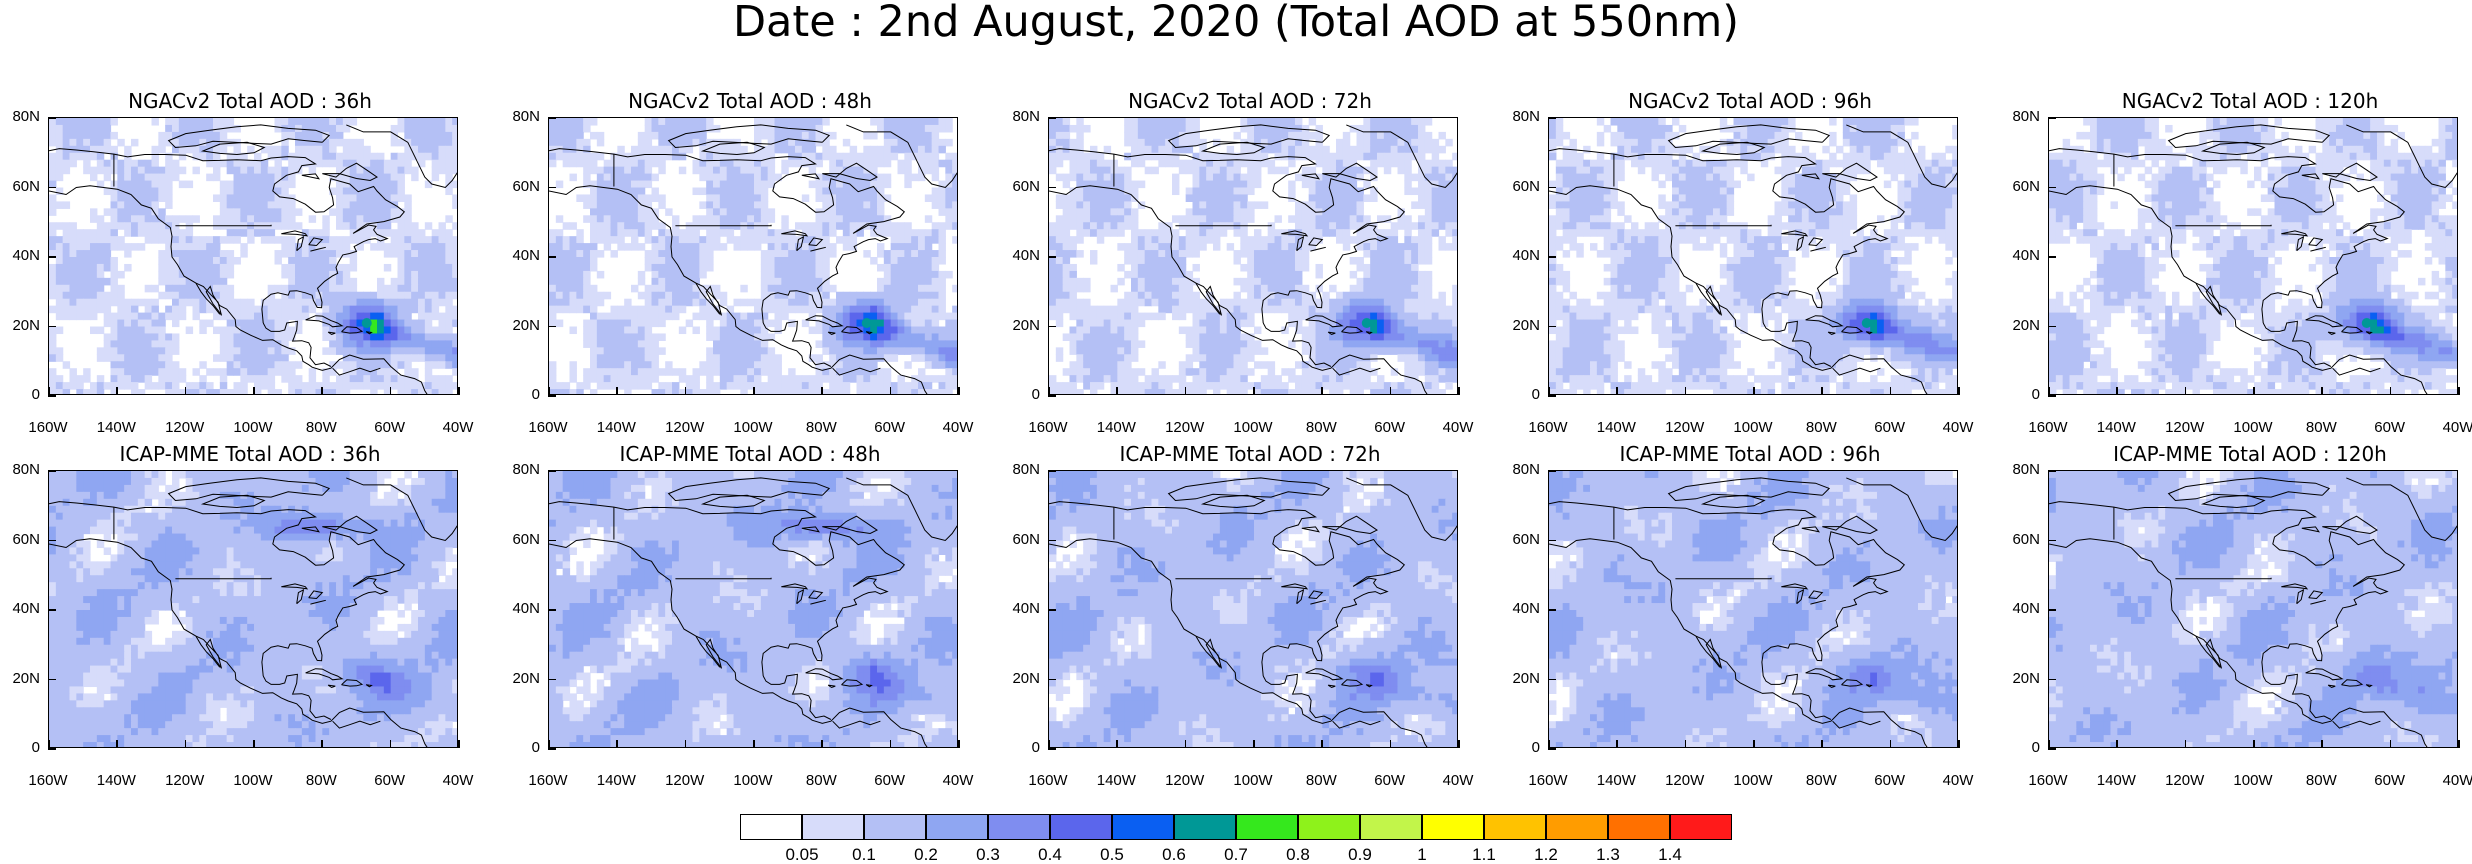 This screenshot has width=2472, height=864. What do you see at coordinates (988, 855) in the screenshot?
I see `colorbar-label: 0.3` at bounding box center [988, 855].